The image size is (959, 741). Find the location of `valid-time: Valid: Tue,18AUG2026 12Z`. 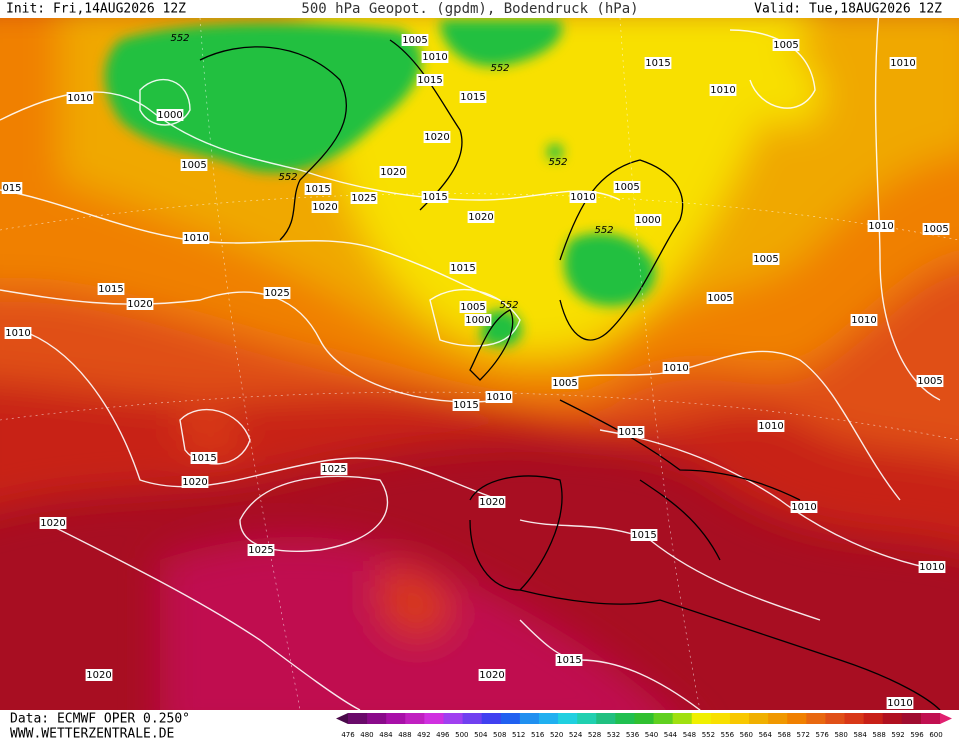

valid-time: Valid: Tue,18AUG2026 12Z is located at coordinates (848, 9).